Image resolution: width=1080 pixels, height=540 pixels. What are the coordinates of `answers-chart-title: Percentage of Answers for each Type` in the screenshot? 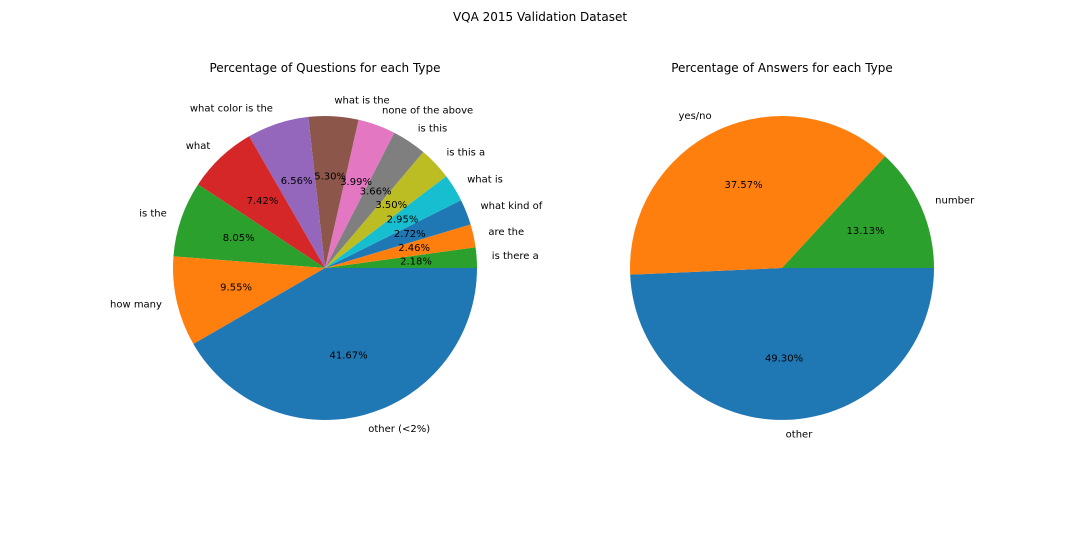 It's located at (782, 68).